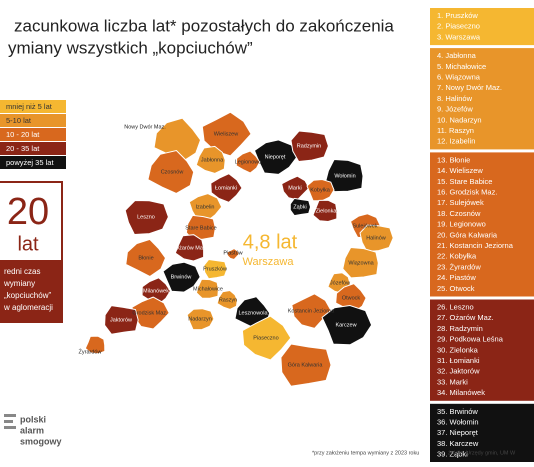 This screenshot has height=467, width=534. Describe the element at coordinates (145, 127) in the screenshot. I see `region-label: Nowy Dwór Maz.` at that location.